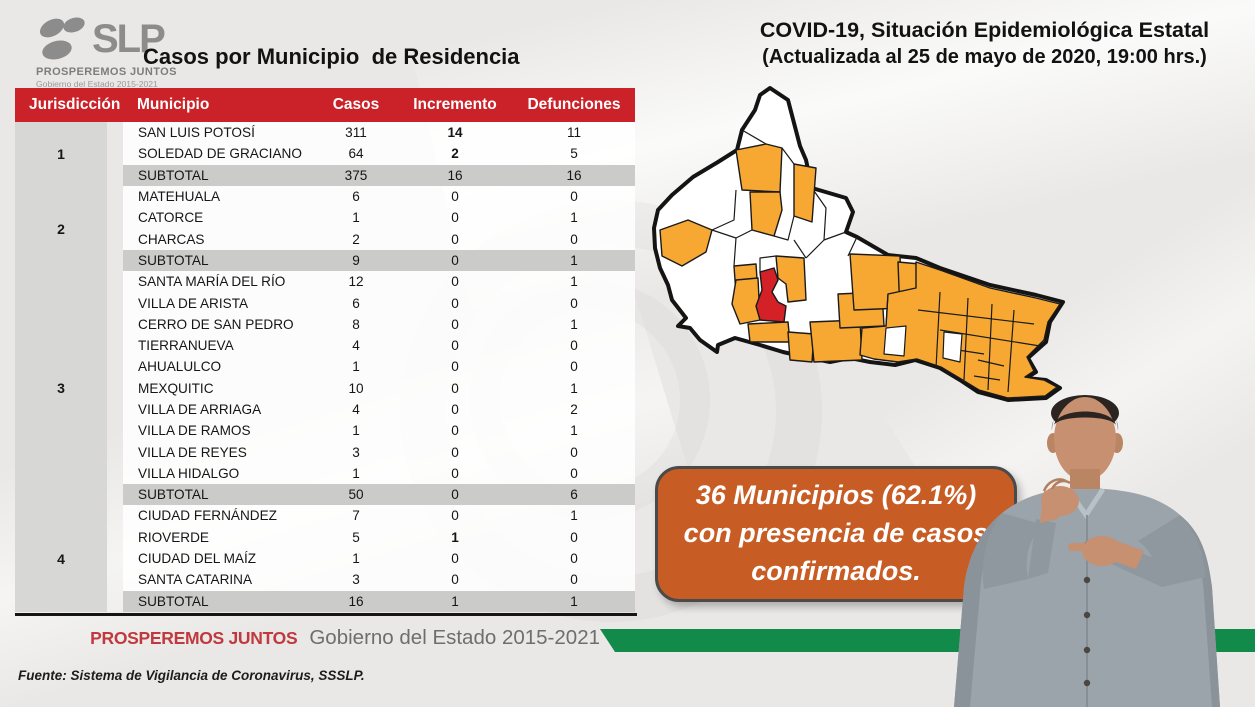 This screenshot has width=1255, height=707. Describe the element at coordinates (219, 324) in the screenshot. I see `municipio-cell: CERRO DE SAN PEDRO` at that location.